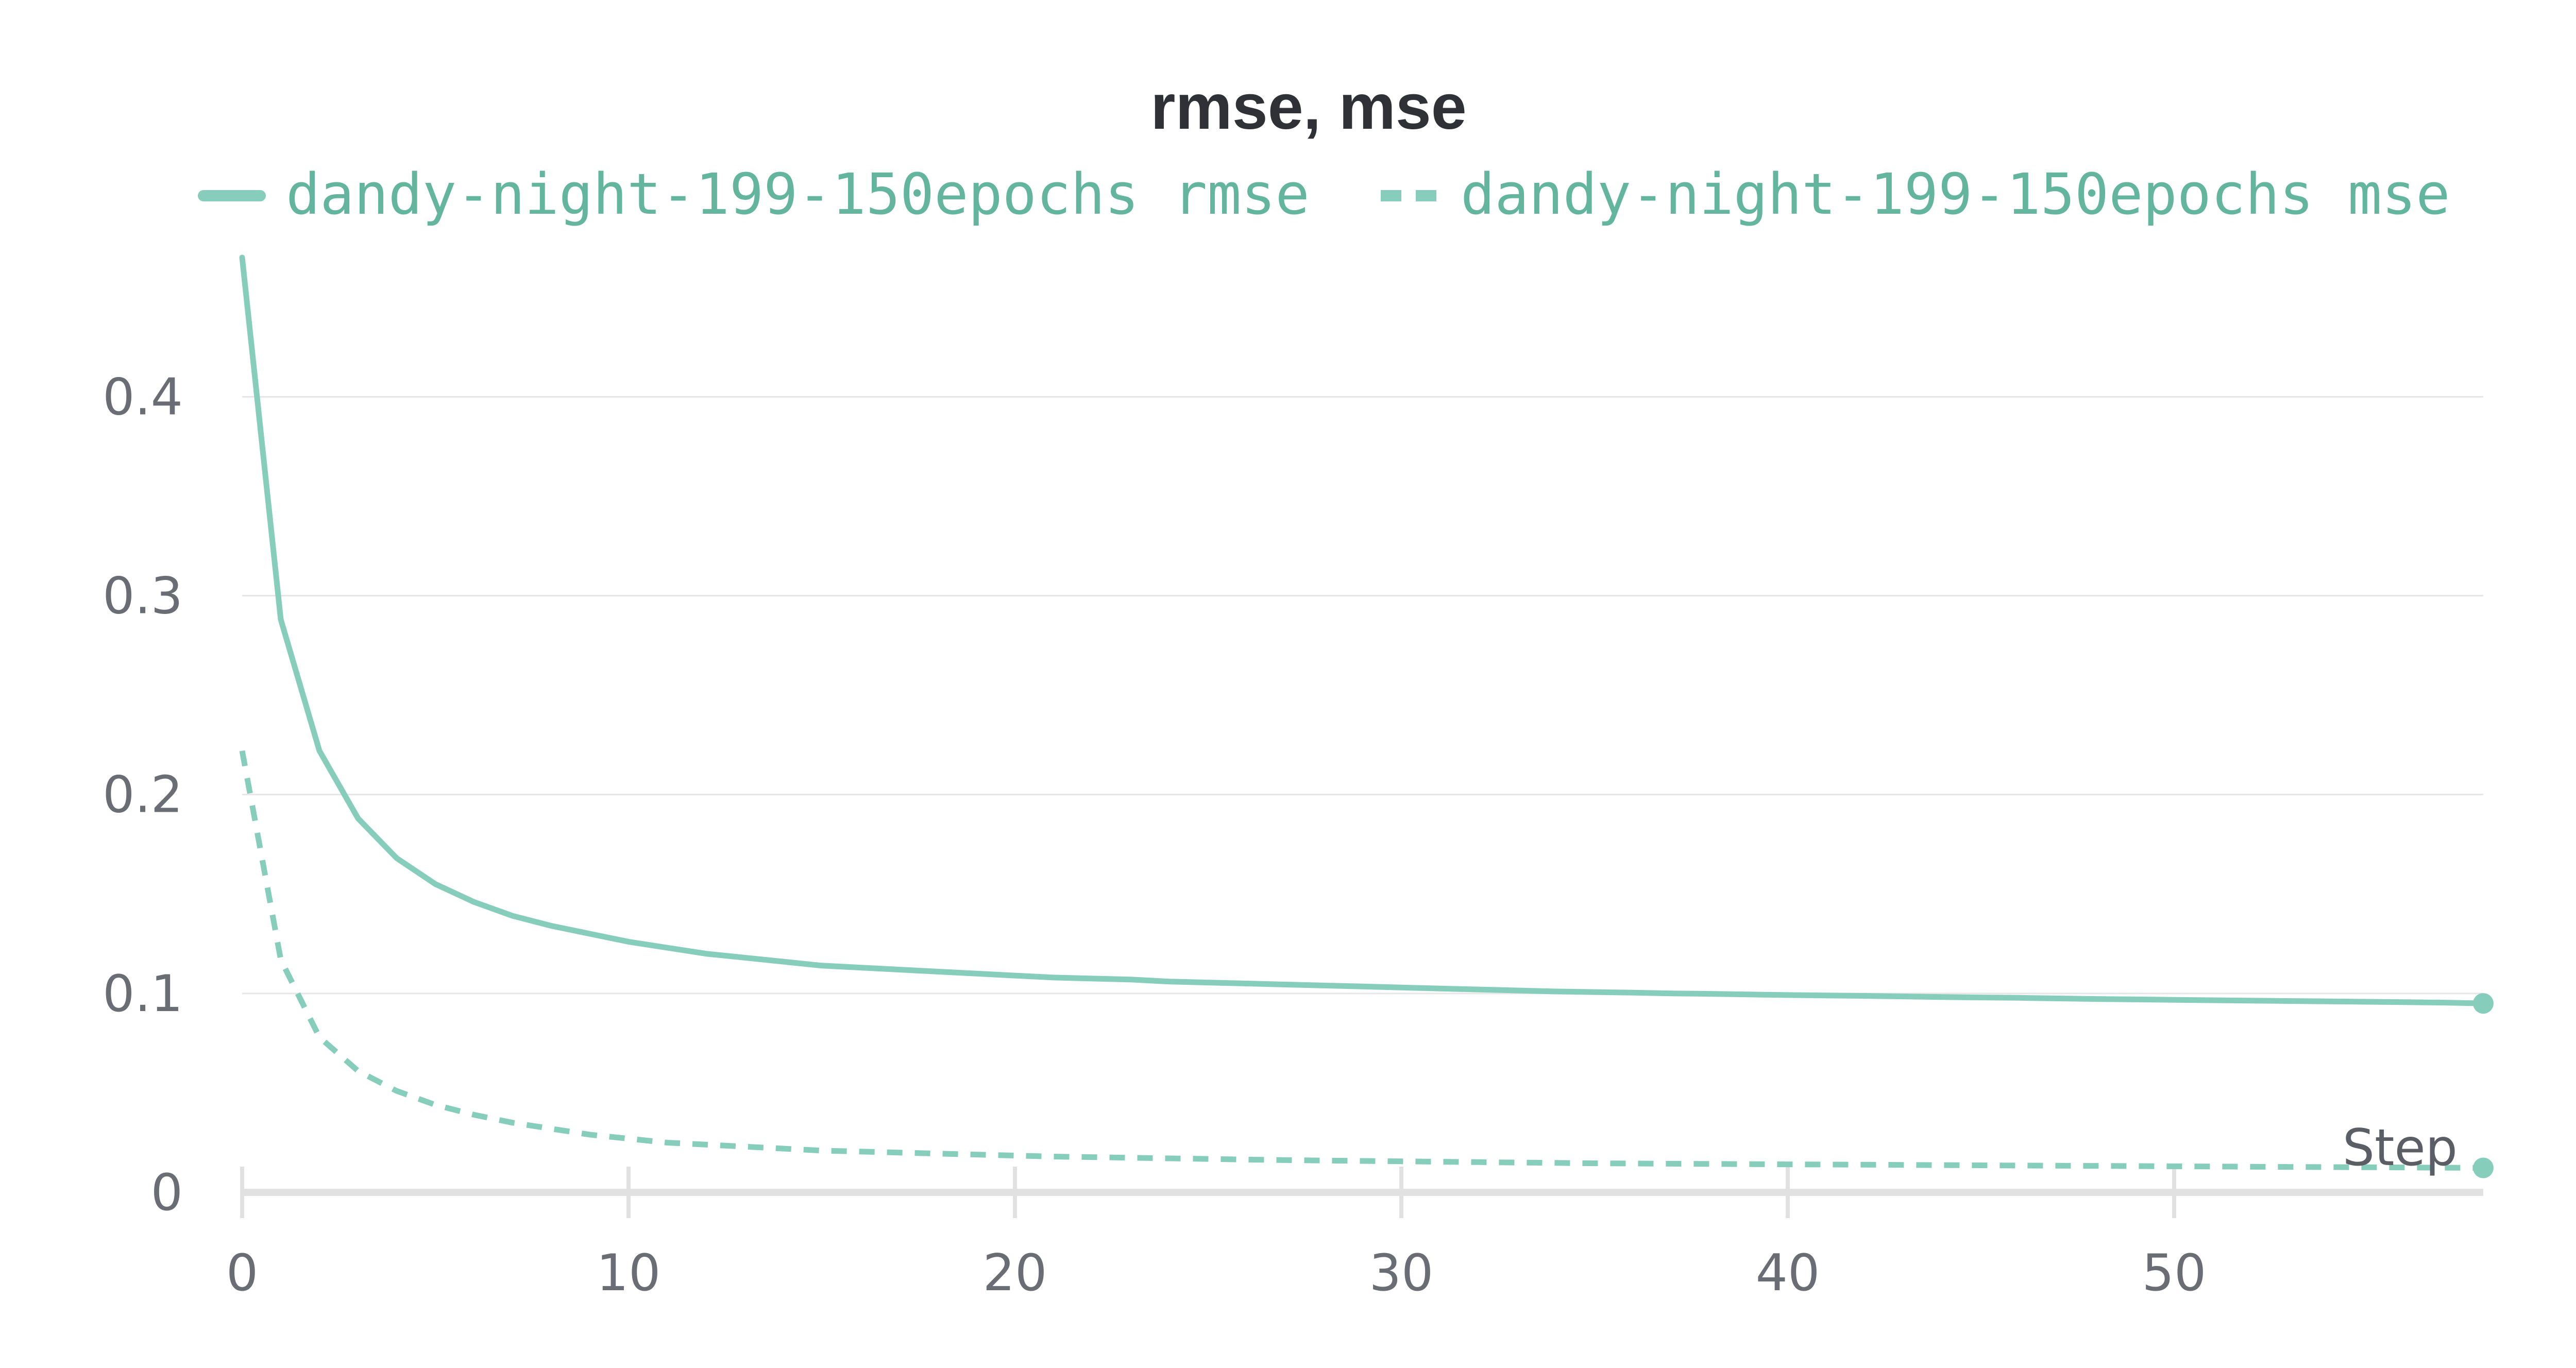  What do you see at coordinates (1308, 107) in the screenshot?
I see `chart-title: rmse, mse` at bounding box center [1308, 107].